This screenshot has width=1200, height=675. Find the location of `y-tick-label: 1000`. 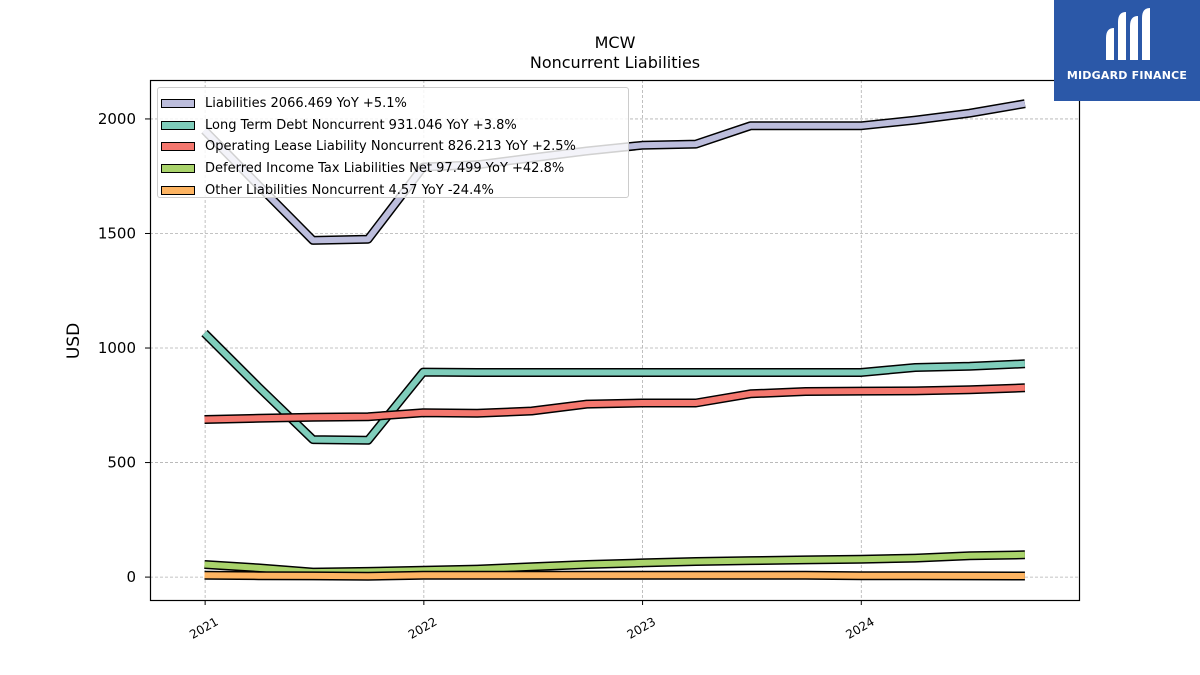

y-tick-label: 1000 is located at coordinates (117, 348).